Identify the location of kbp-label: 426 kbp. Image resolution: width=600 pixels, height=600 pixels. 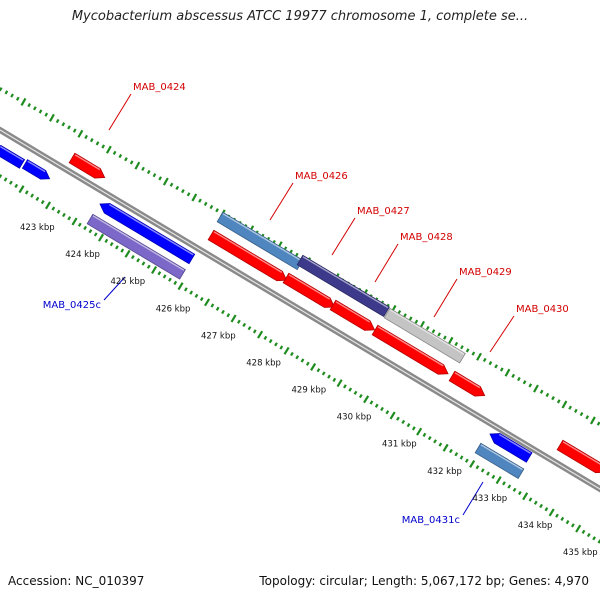
(173, 309).